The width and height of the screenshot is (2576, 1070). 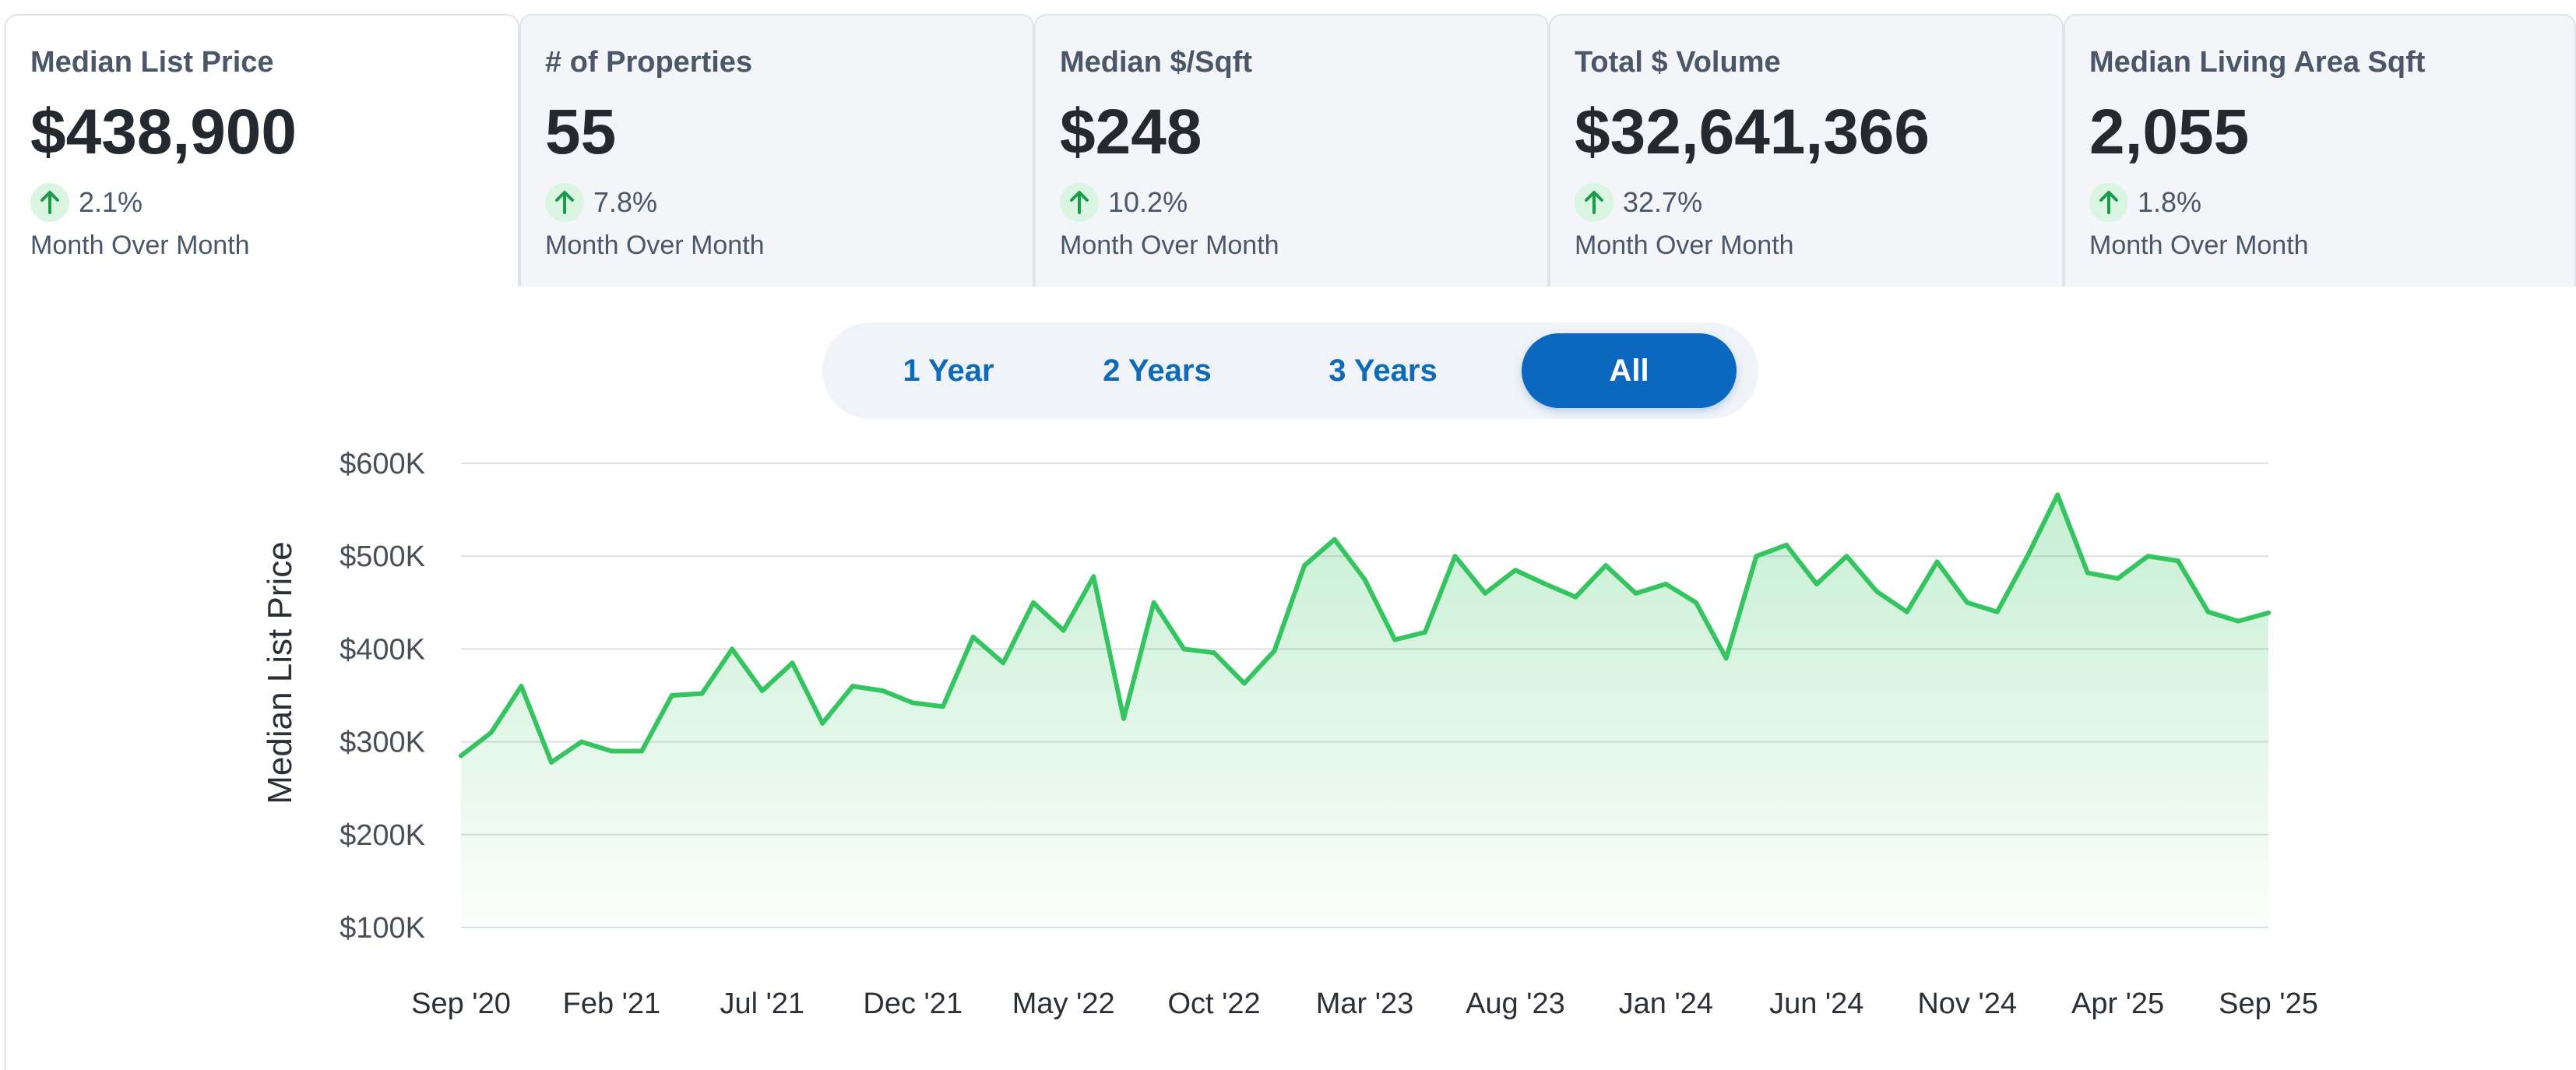 I want to click on metric-title: Median $/Sqft, so click(x=1156, y=63).